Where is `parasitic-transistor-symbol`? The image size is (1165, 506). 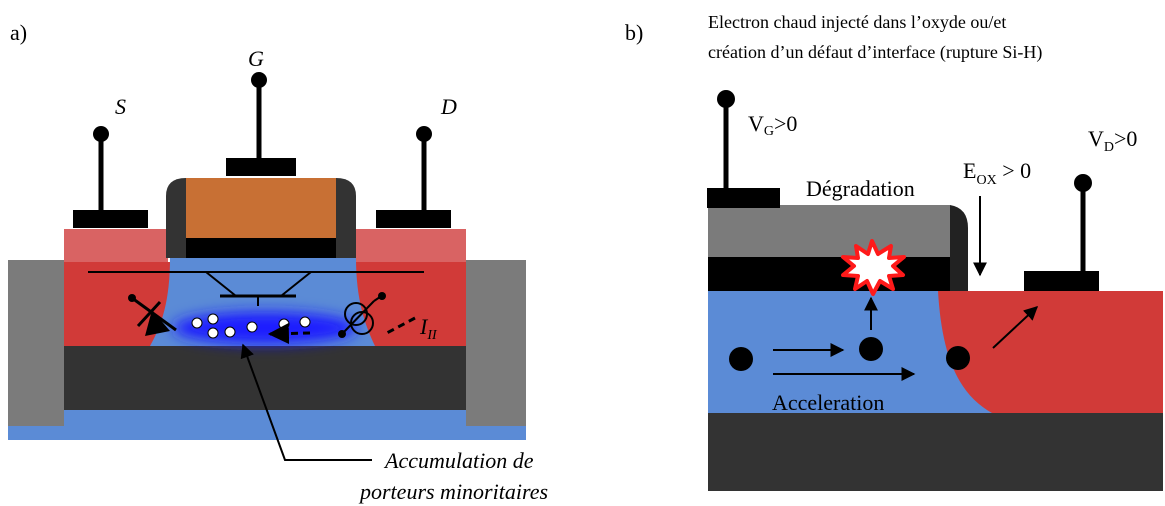 parasitic-transistor-symbol is located at coordinates (256, 288).